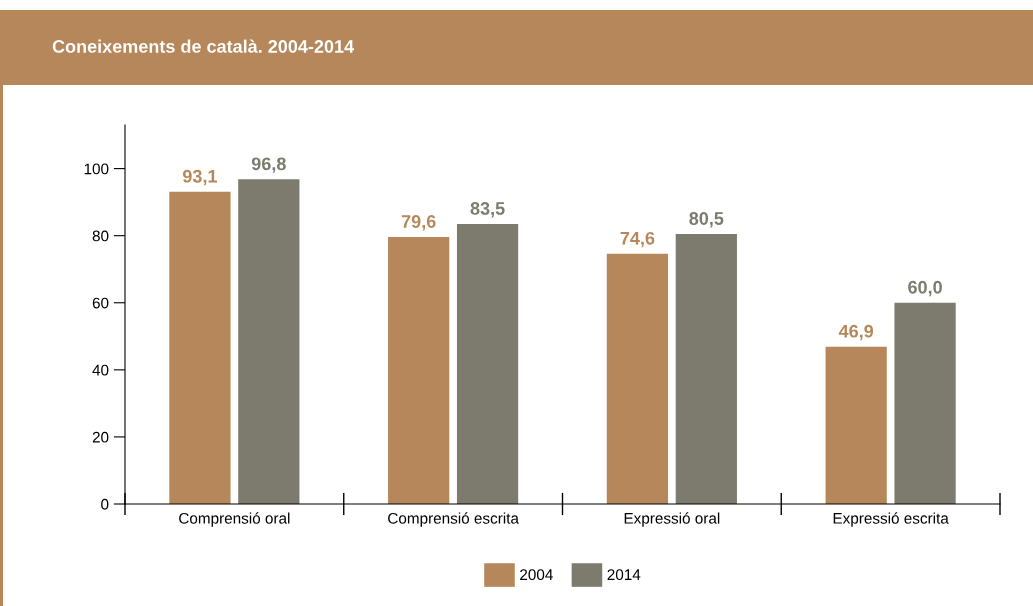  Describe the element at coordinates (856, 332) in the screenshot. I see `data-label: 46,9` at that location.